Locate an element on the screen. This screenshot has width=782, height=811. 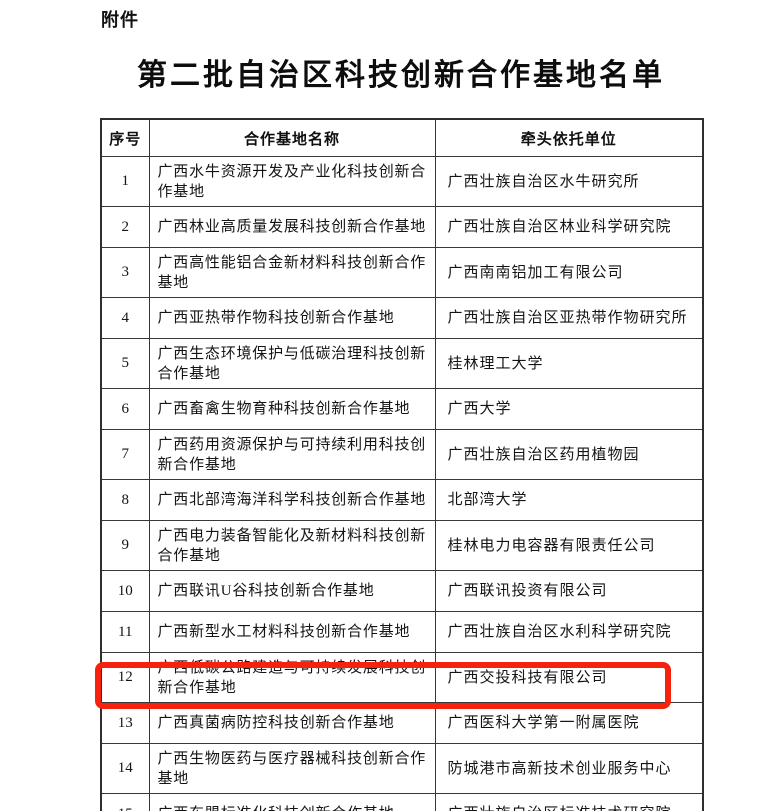
table-row: 12 广西低碳公路建造与可持续发展科技创新合作基地 广西交投科技有限公司 is located at coordinates (402, 677).